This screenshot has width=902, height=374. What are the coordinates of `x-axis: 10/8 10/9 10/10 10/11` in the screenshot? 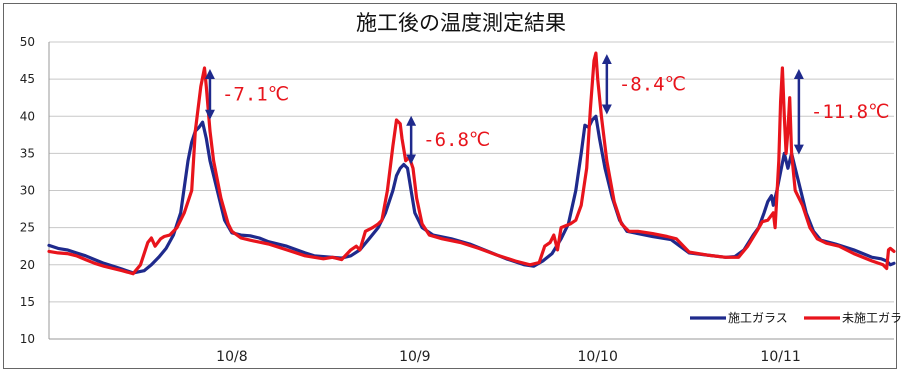 It's located at (508, 357).